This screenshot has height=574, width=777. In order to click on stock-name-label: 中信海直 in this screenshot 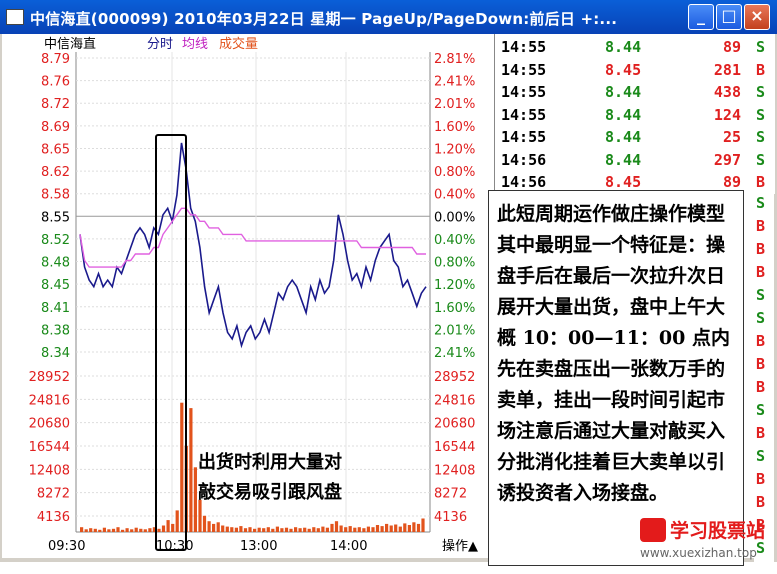, I will do `click(70, 44)`.